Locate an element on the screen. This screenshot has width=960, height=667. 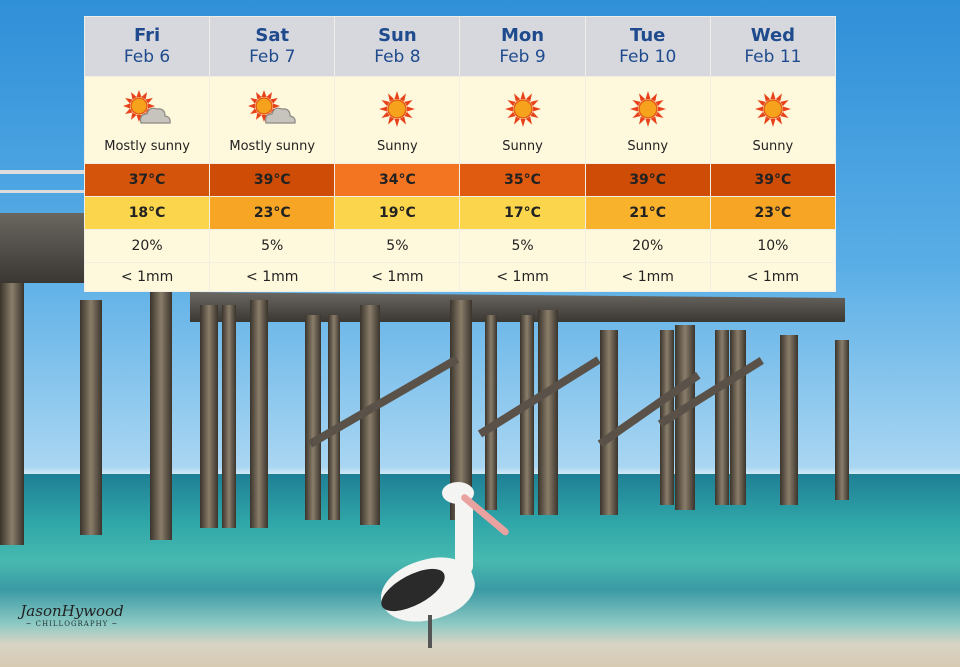
day-date: Feb 9 is located at coordinates (522, 56).